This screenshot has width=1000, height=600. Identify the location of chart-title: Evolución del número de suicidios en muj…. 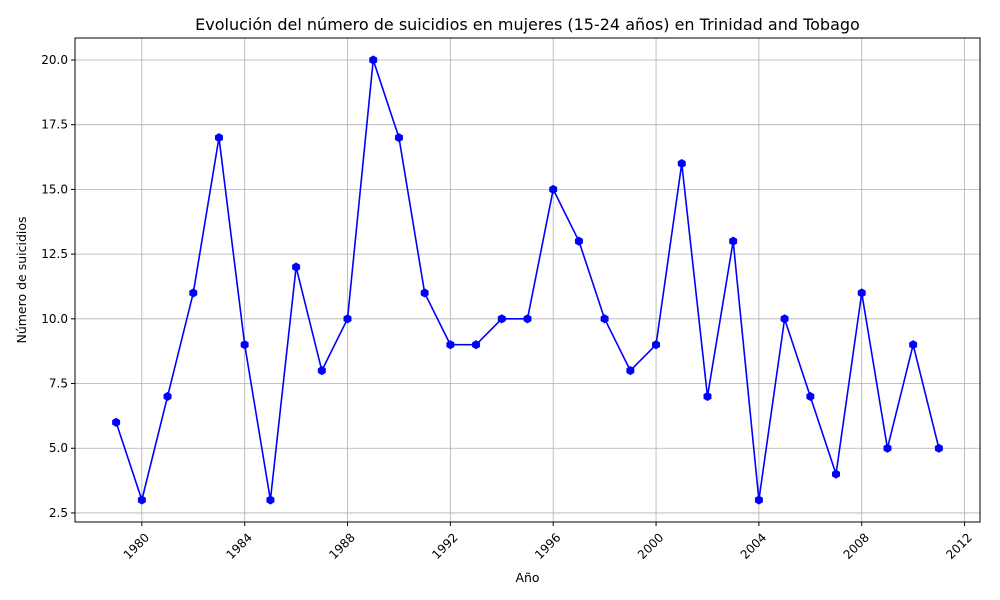
(527, 24).